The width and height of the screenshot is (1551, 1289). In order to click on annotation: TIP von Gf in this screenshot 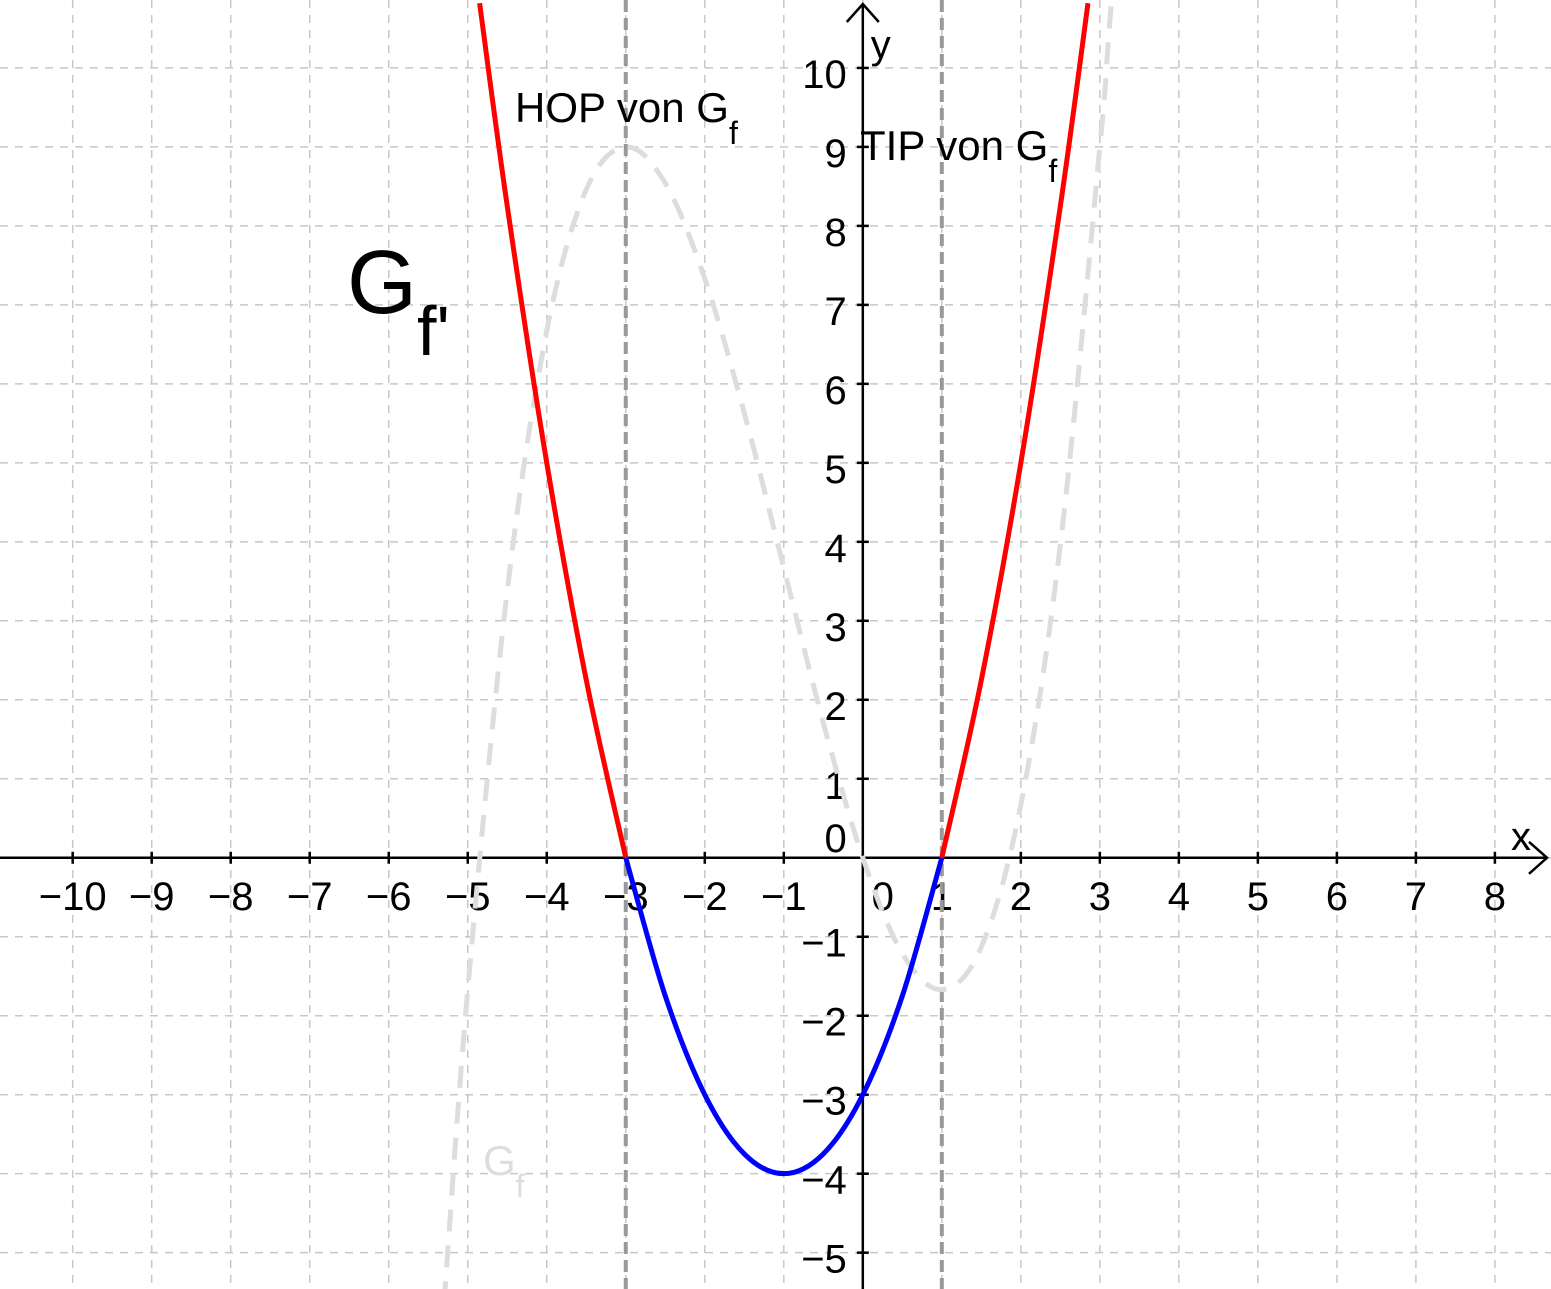, I will do `click(958, 155)`.